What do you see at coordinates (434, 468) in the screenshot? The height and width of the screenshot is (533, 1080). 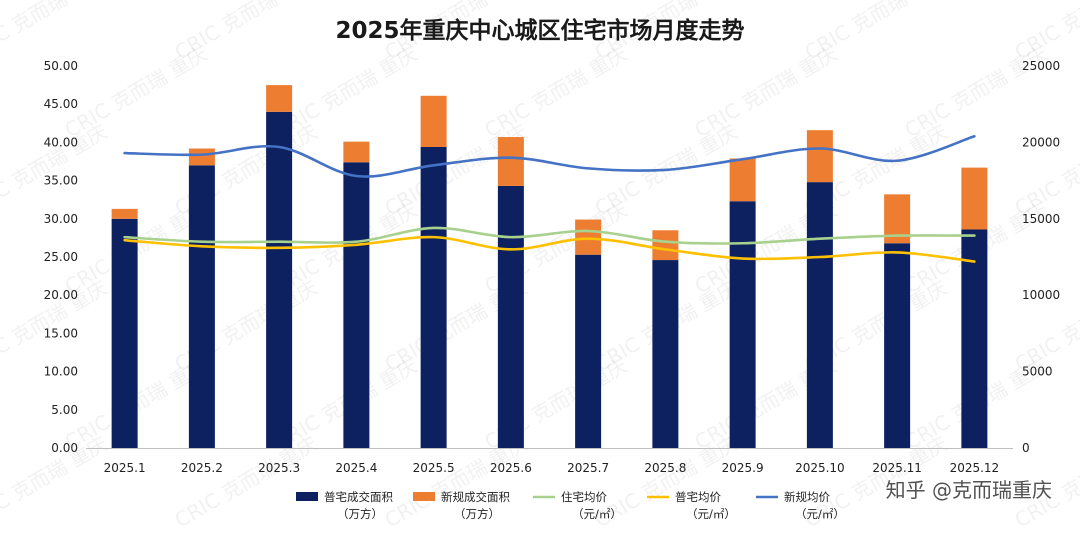 I see `x-axis-tick-label: 2025.5` at bounding box center [434, 468].